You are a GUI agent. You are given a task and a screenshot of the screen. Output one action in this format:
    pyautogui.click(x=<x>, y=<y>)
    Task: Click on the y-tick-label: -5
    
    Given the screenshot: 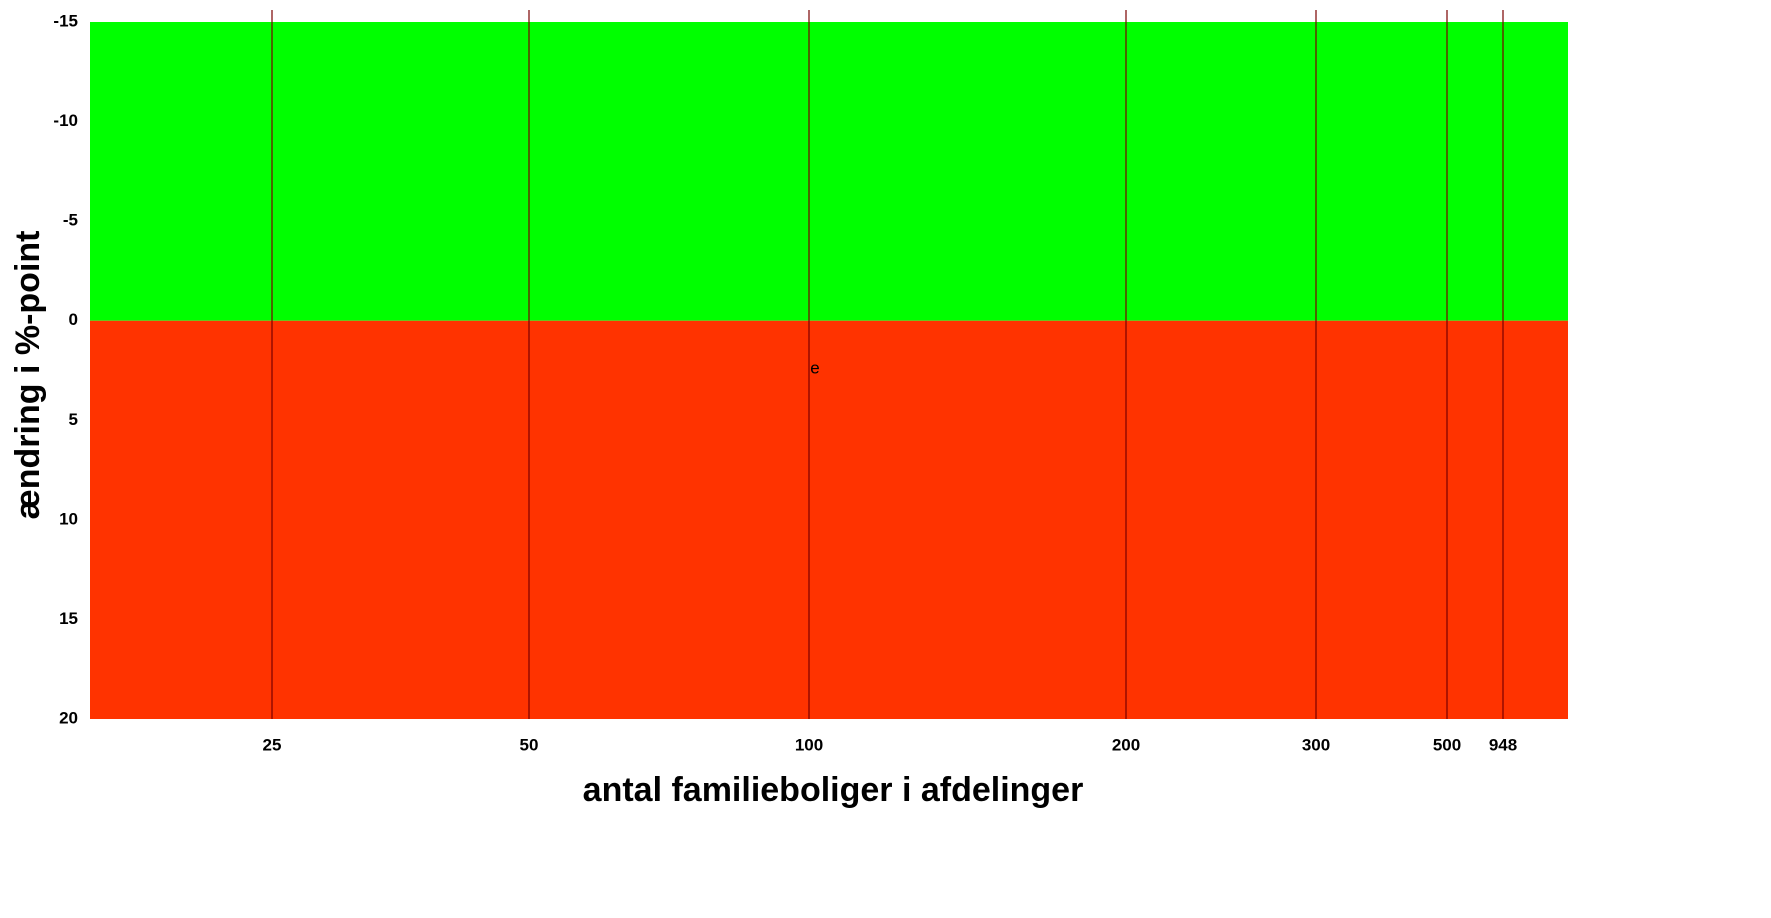 What is the action you would take?
    pyautogui.click(x=70, y=220)
    